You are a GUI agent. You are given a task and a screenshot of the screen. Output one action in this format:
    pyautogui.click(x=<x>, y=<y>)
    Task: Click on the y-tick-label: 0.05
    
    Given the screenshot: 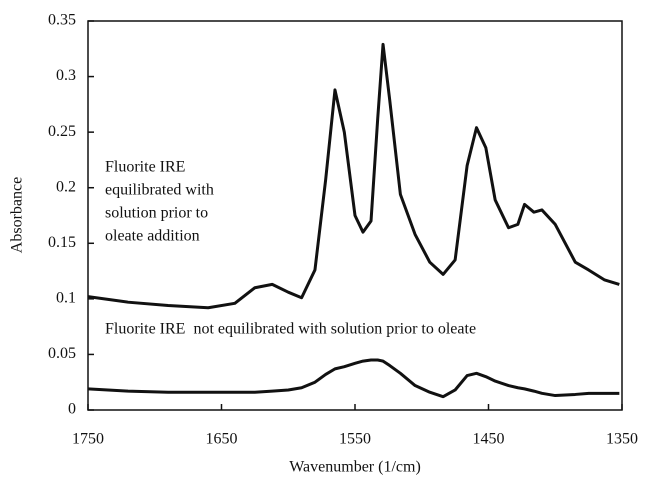 What is the action you would take?
    pyautogui.click(x=62, y=353)
    